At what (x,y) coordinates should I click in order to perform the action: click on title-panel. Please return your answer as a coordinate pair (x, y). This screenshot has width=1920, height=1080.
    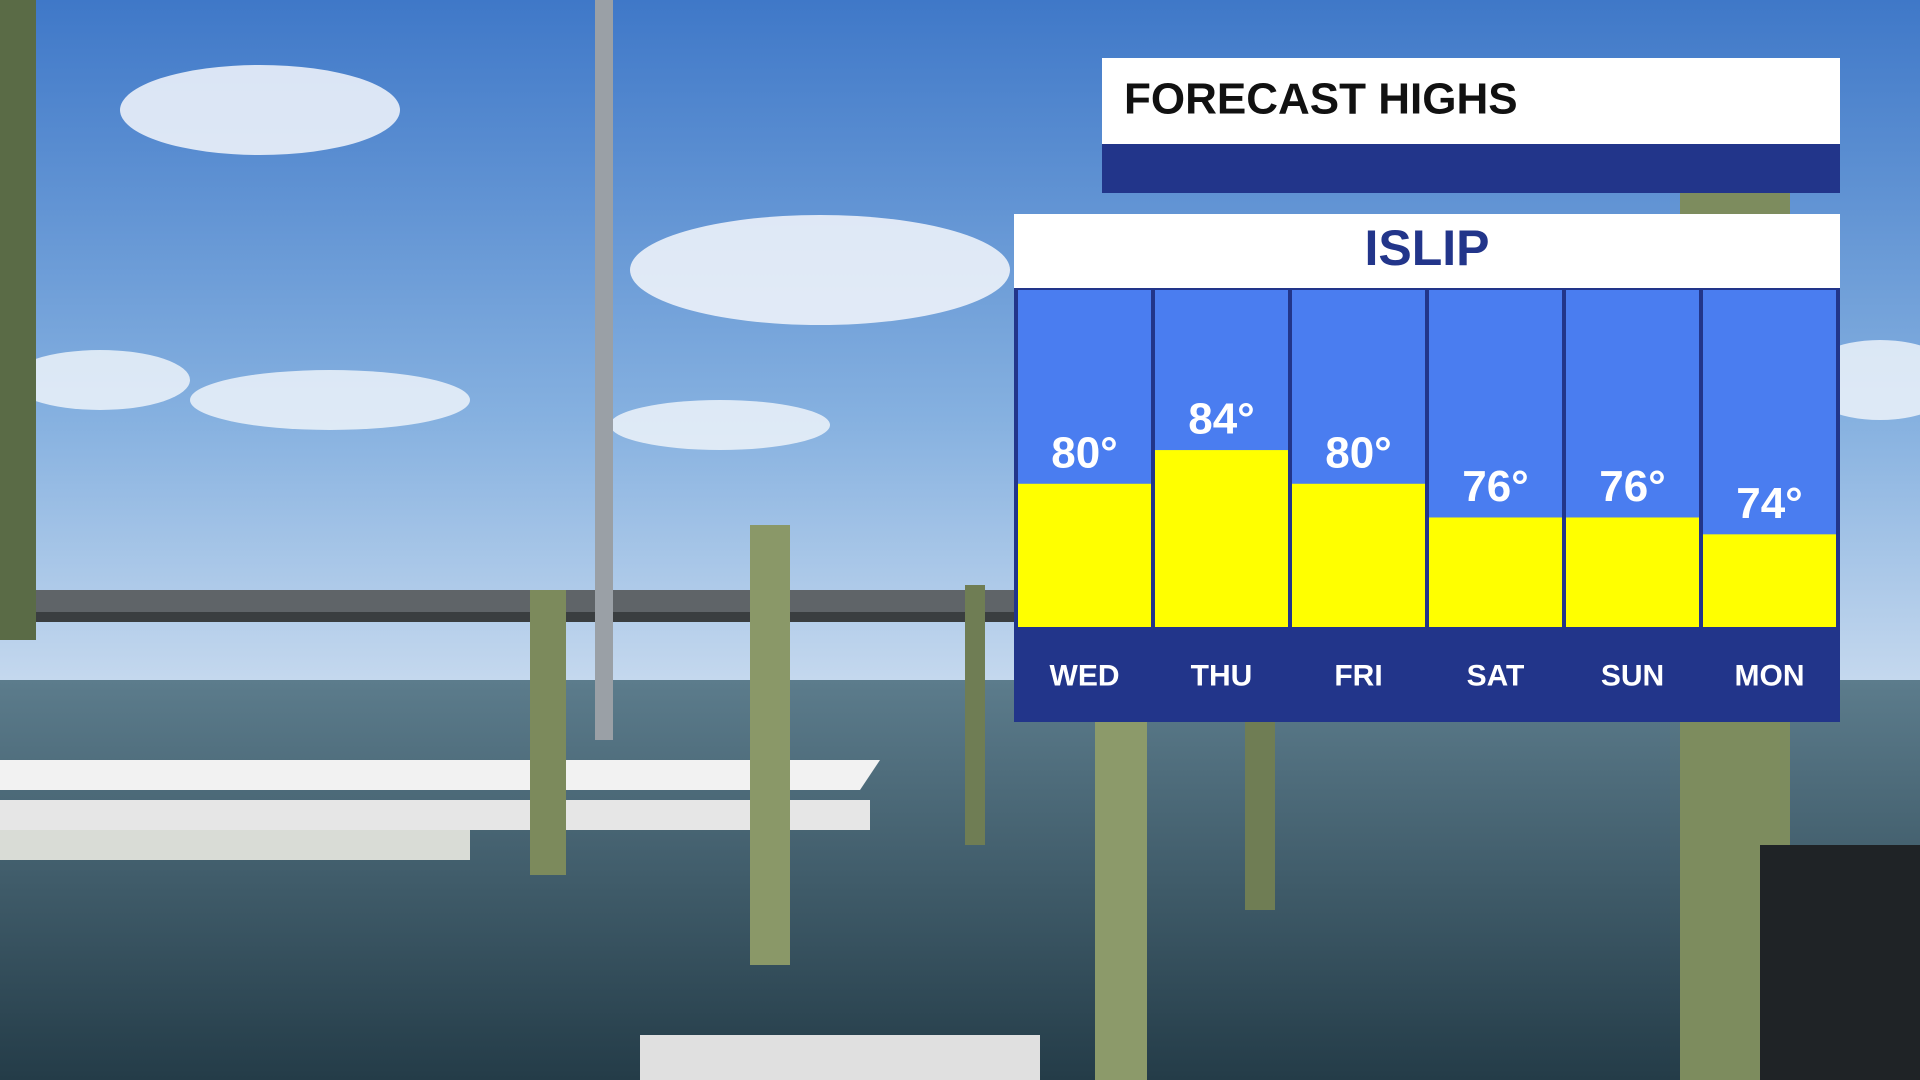
    Looking at the image, I should click on (1471, 101).